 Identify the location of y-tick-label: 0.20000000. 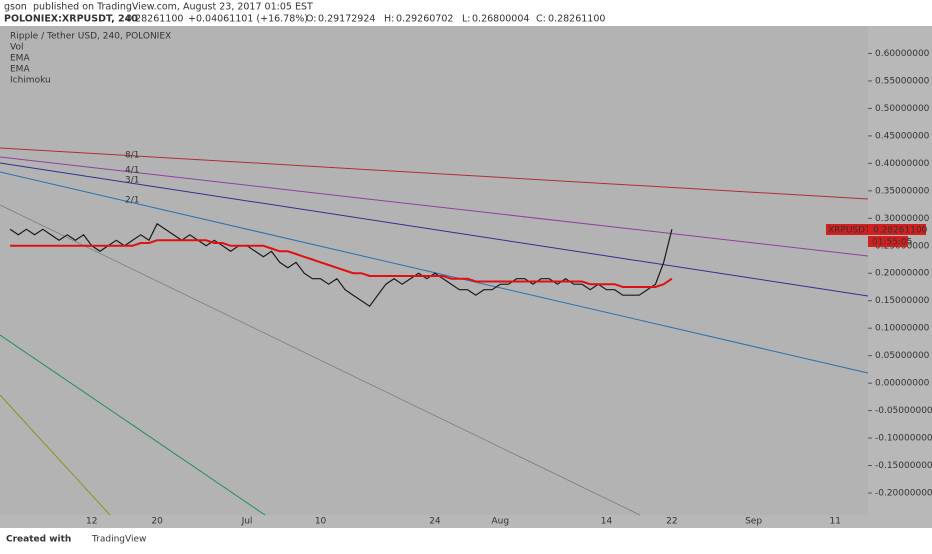
(902, 274).